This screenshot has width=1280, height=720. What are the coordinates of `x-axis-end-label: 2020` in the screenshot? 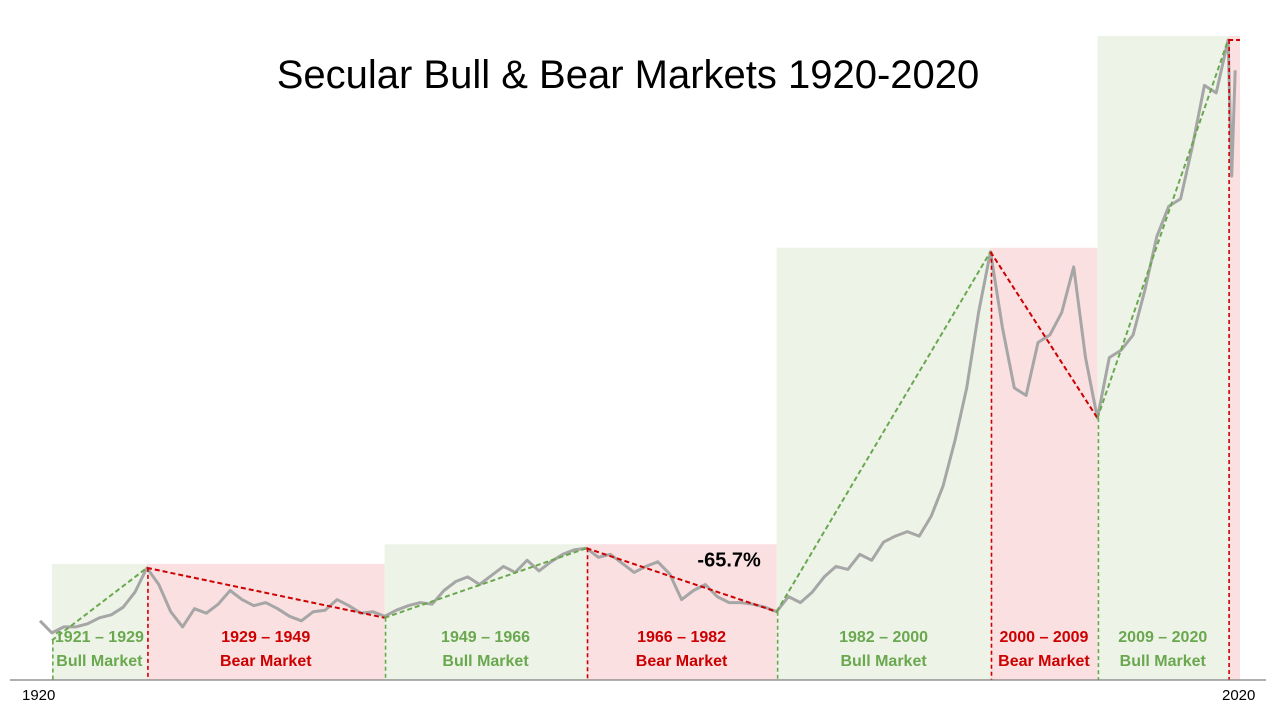 It's located at (1238, 695).